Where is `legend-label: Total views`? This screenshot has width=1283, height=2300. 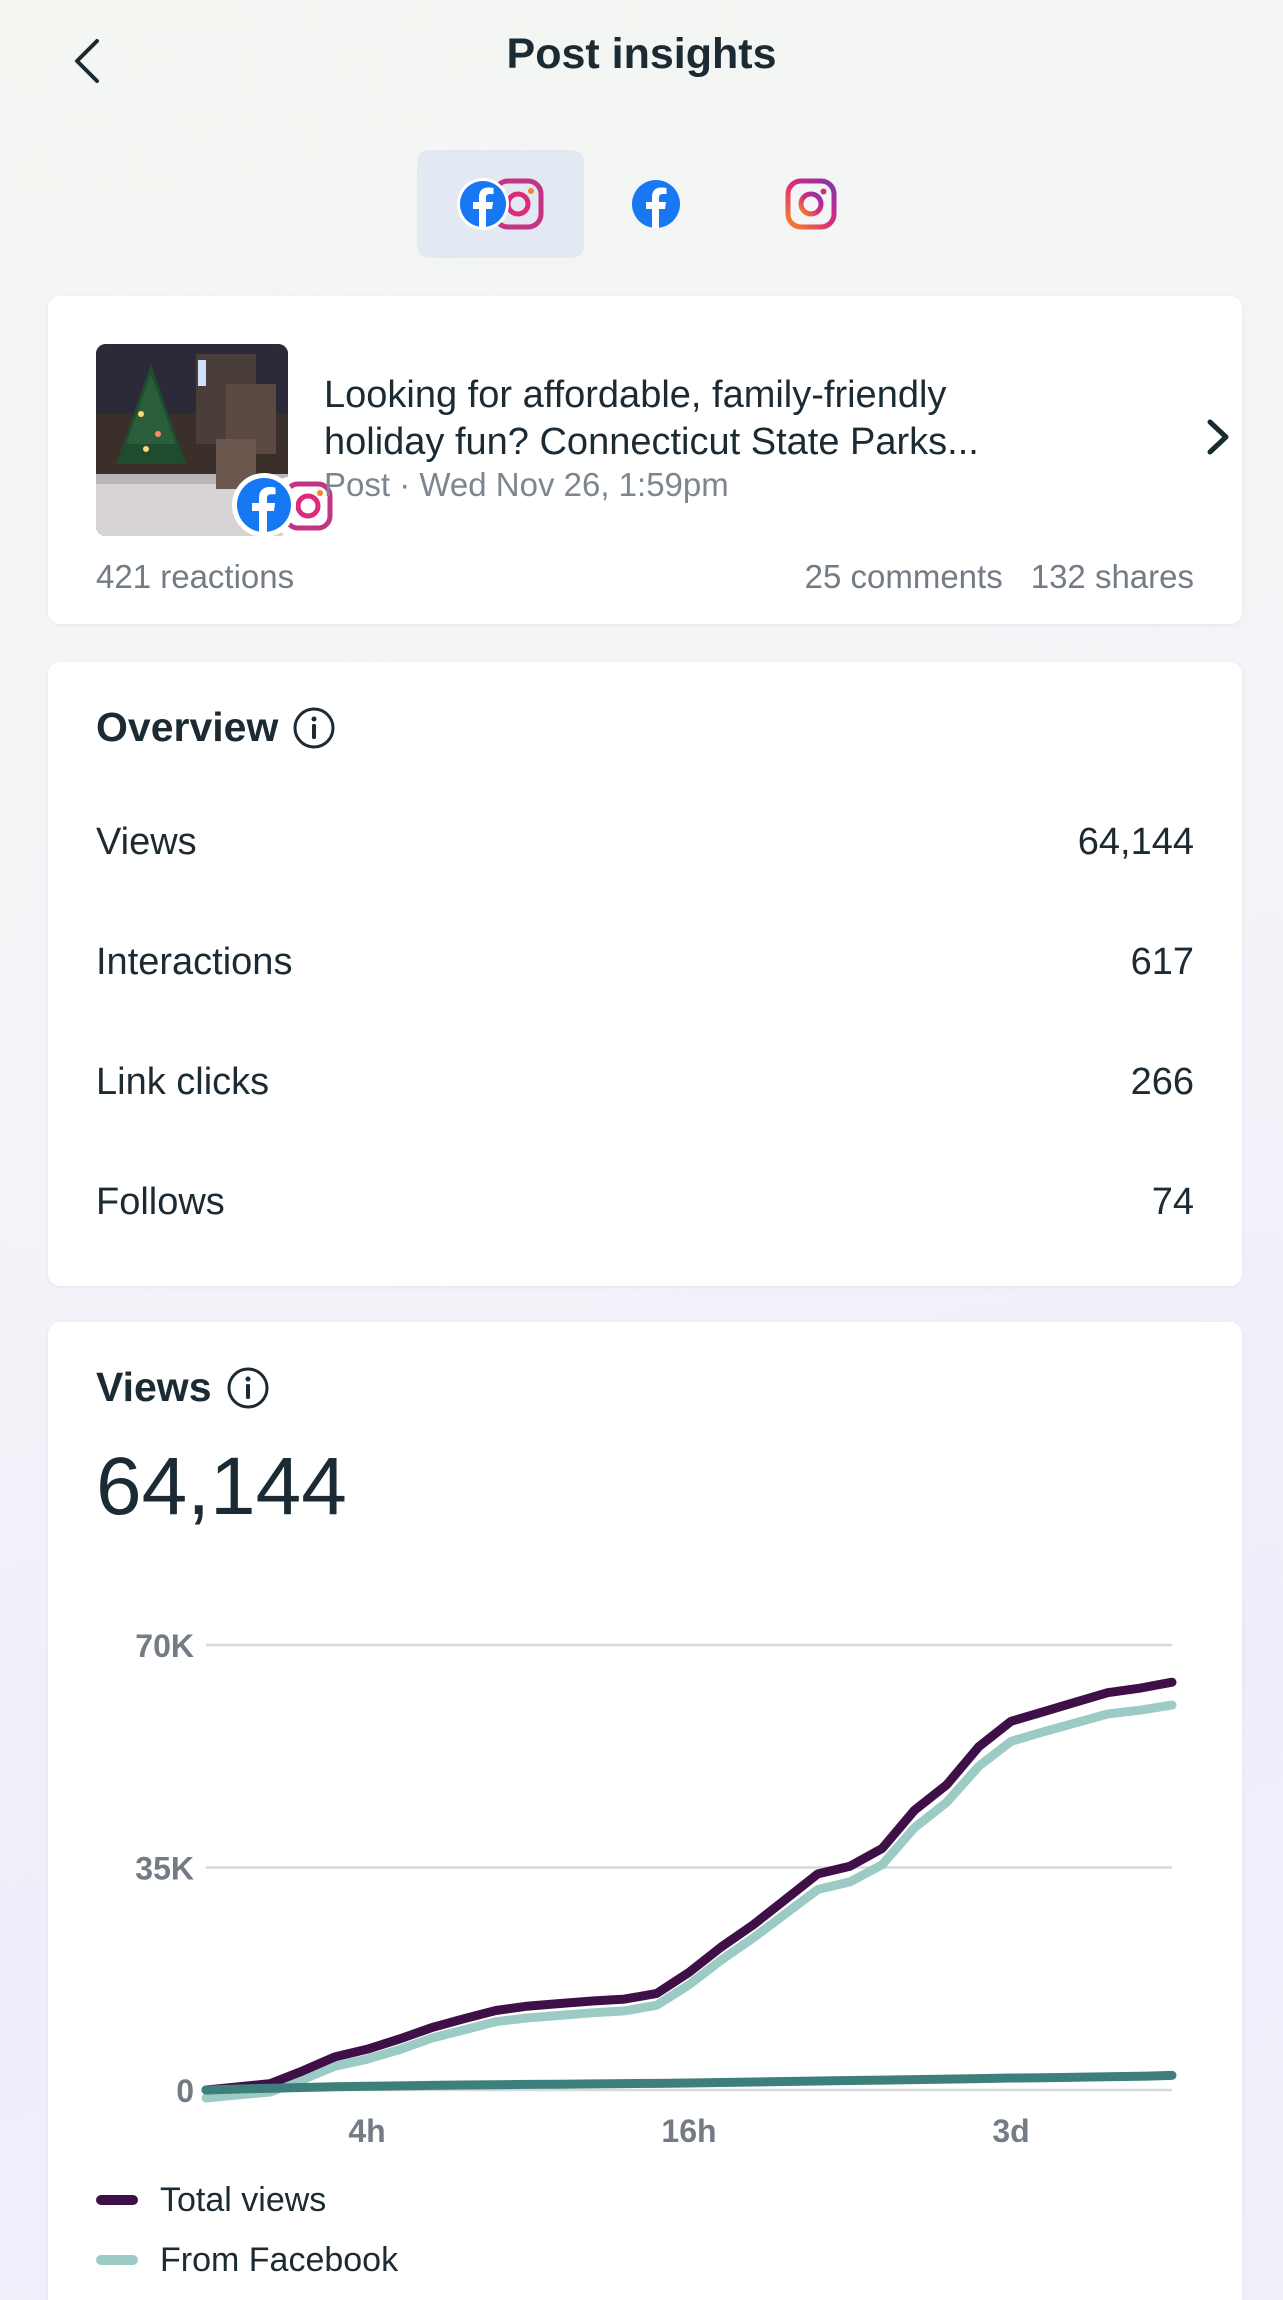
legend-label: Total views is located at coordinates (243, 2199).